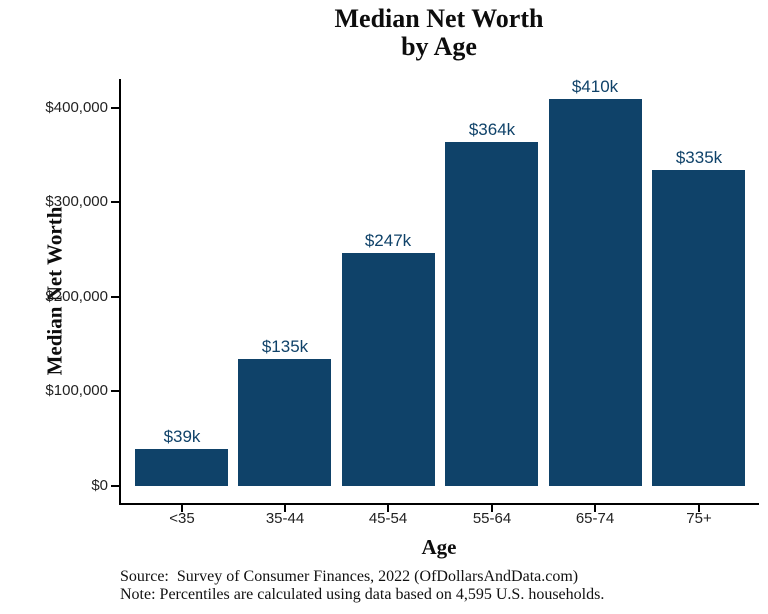 This screenshot has width=768, height=614. Describe the element at coordinates (388, 518) in the screenshot. I see `x-tick-label: 45-54` at that location.